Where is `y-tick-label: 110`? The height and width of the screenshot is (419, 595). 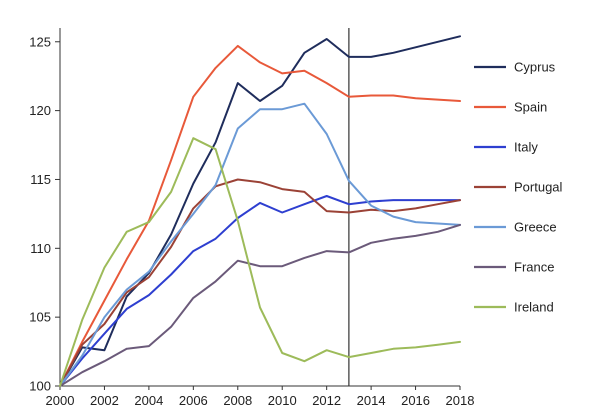
y-tick-label: 110 is located at coordinates (40, 248).